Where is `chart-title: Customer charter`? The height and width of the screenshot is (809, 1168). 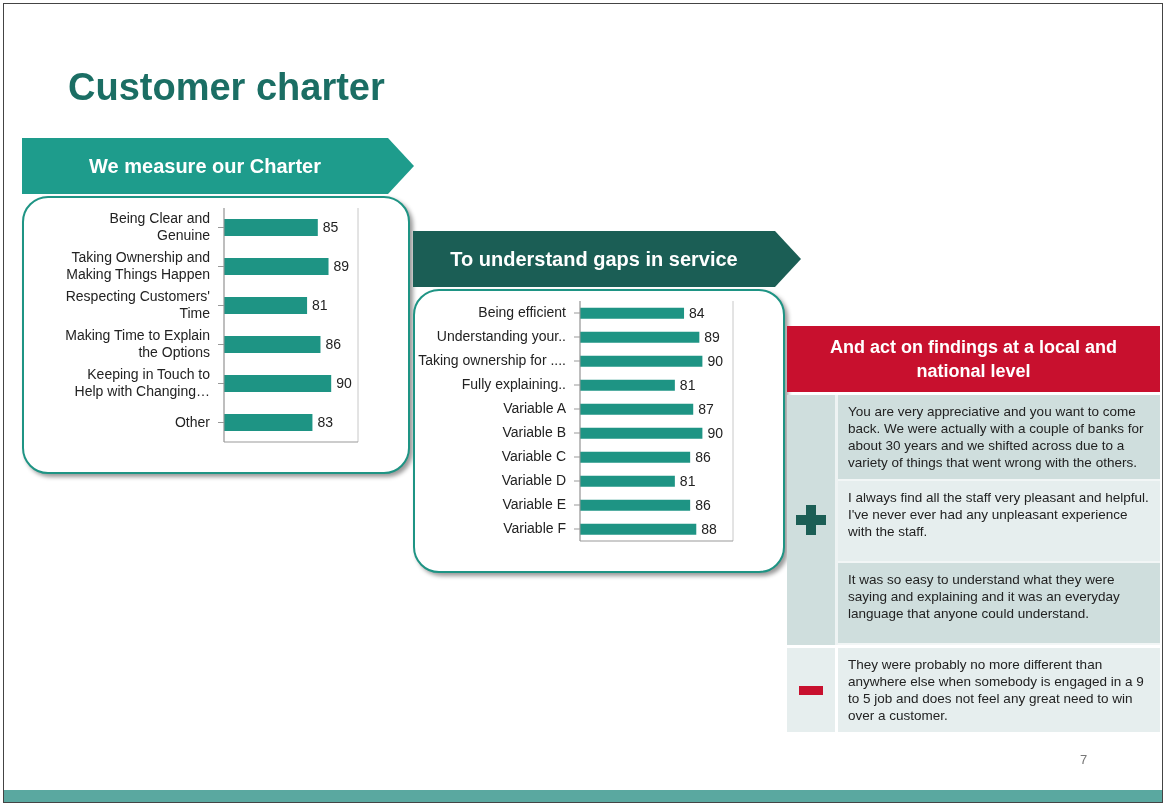 chart-title: Customer charter is located at coordinates (226, 87).